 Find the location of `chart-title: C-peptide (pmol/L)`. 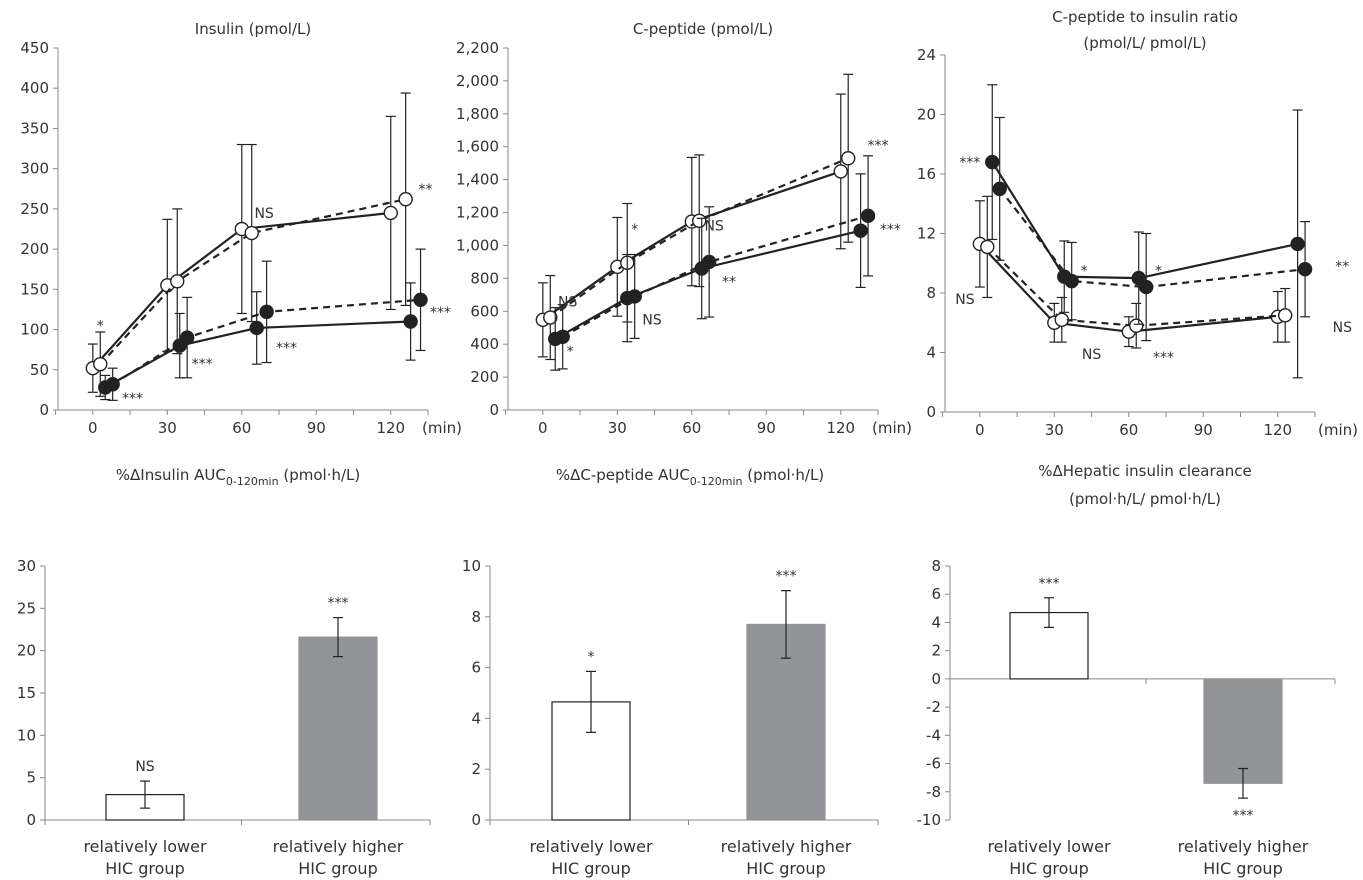

chart-title: C-peptide (pmol/L) is located at coordinates (703, 29).